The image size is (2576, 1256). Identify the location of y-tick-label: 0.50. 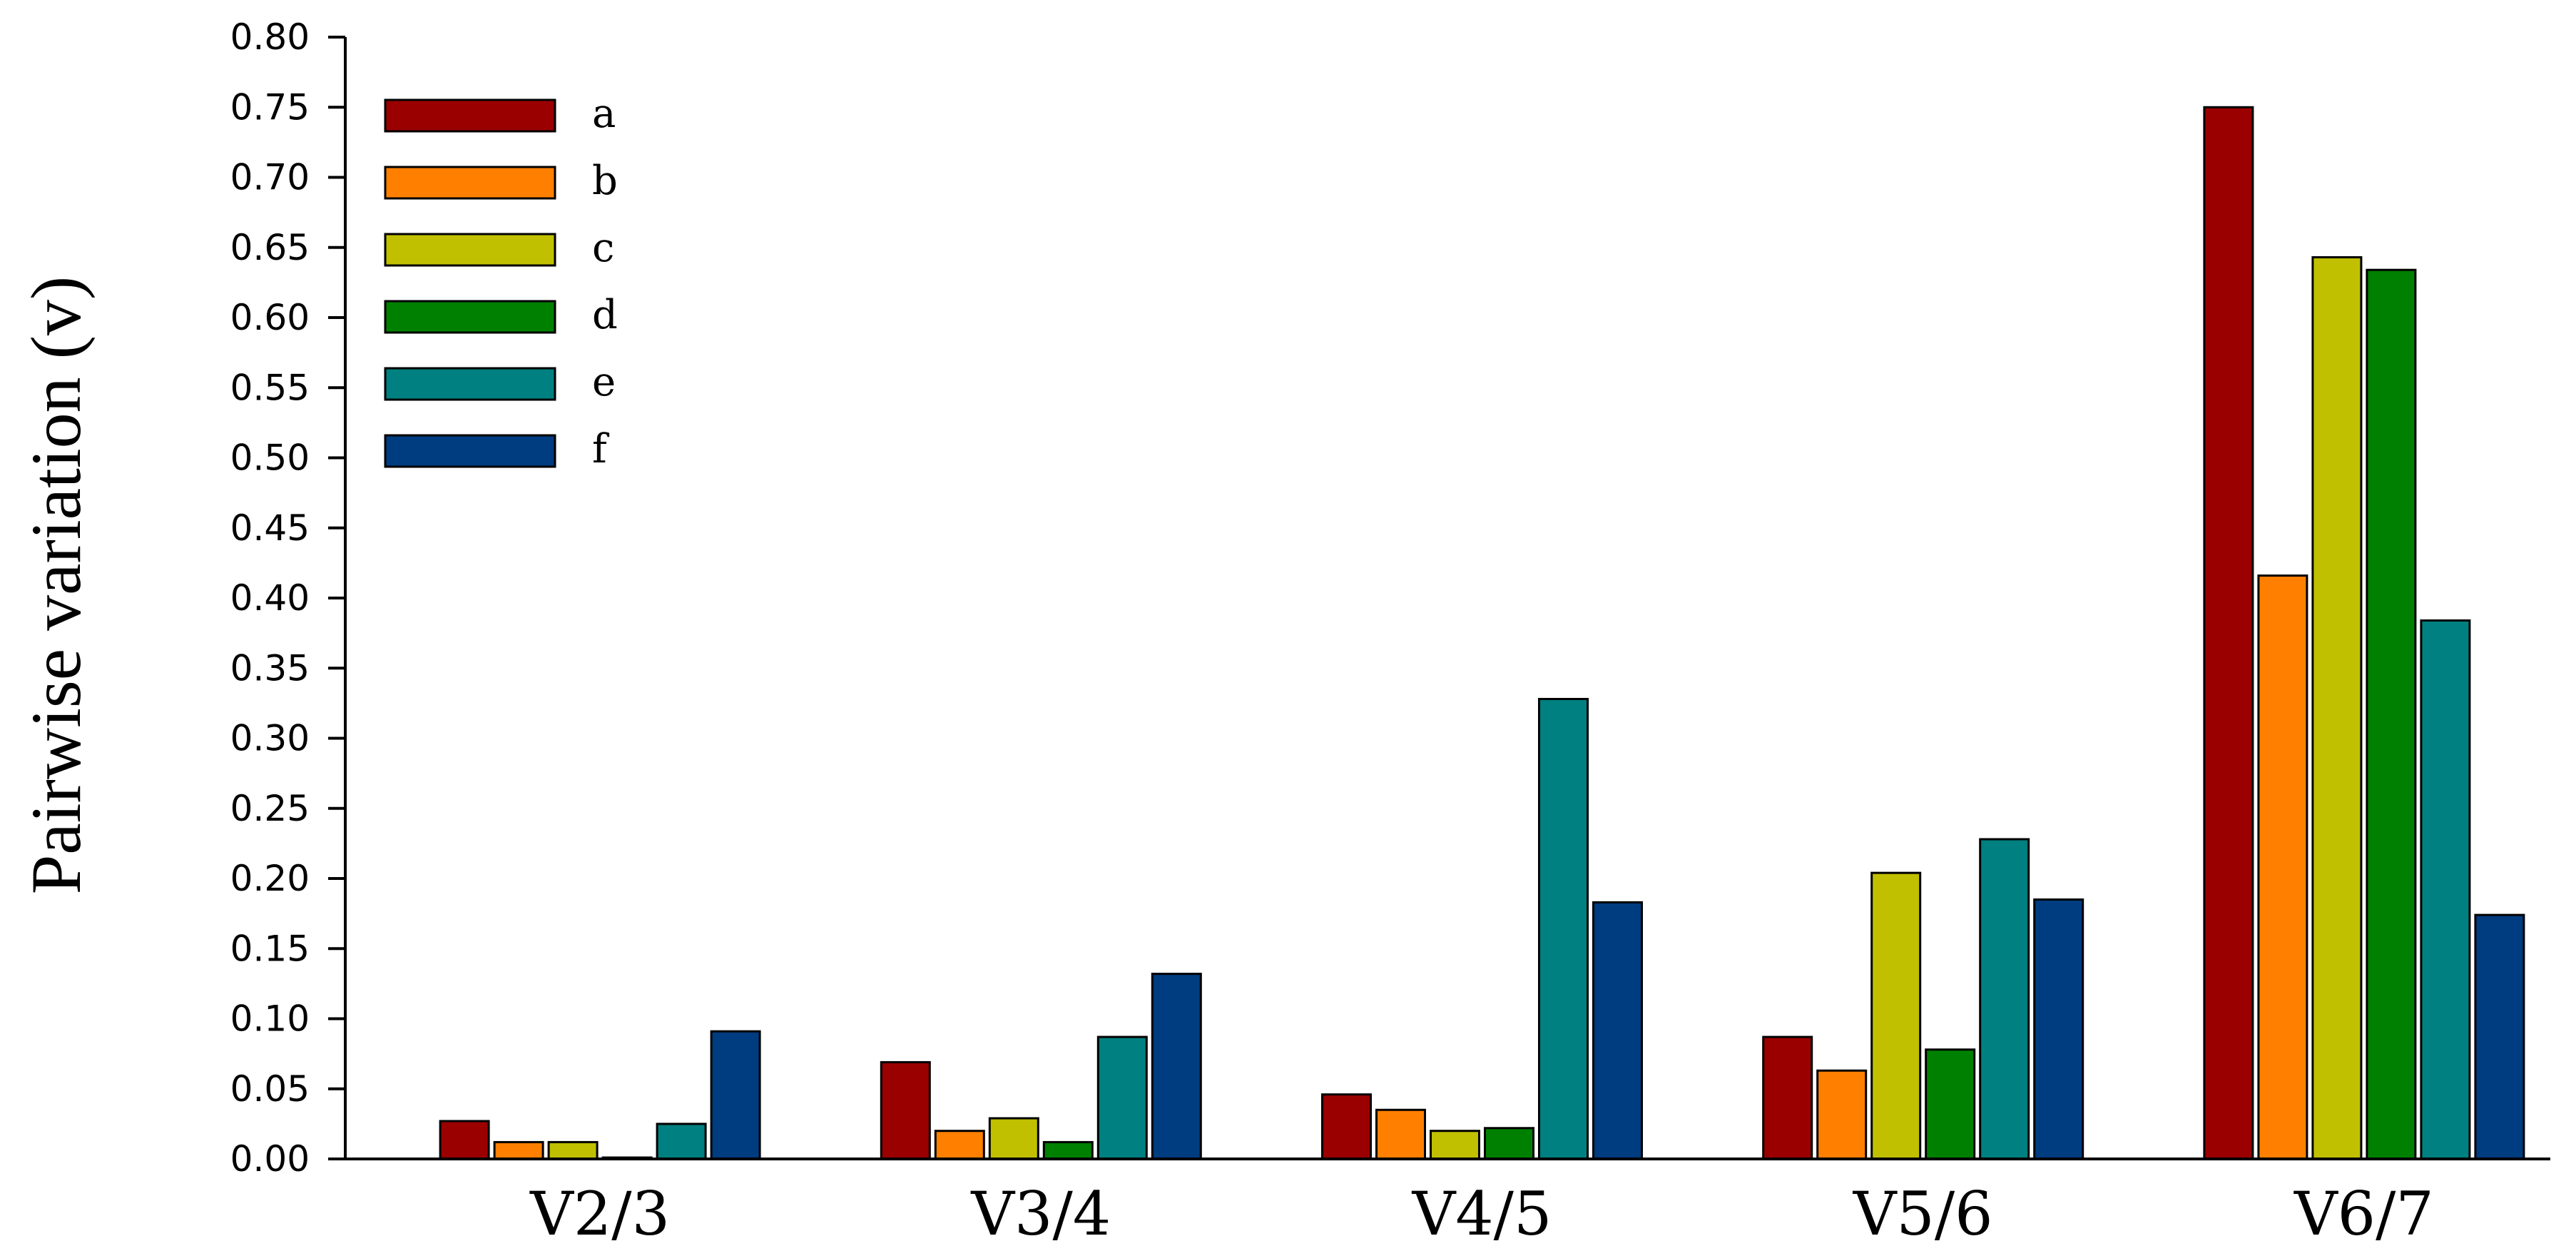
(270, 458).